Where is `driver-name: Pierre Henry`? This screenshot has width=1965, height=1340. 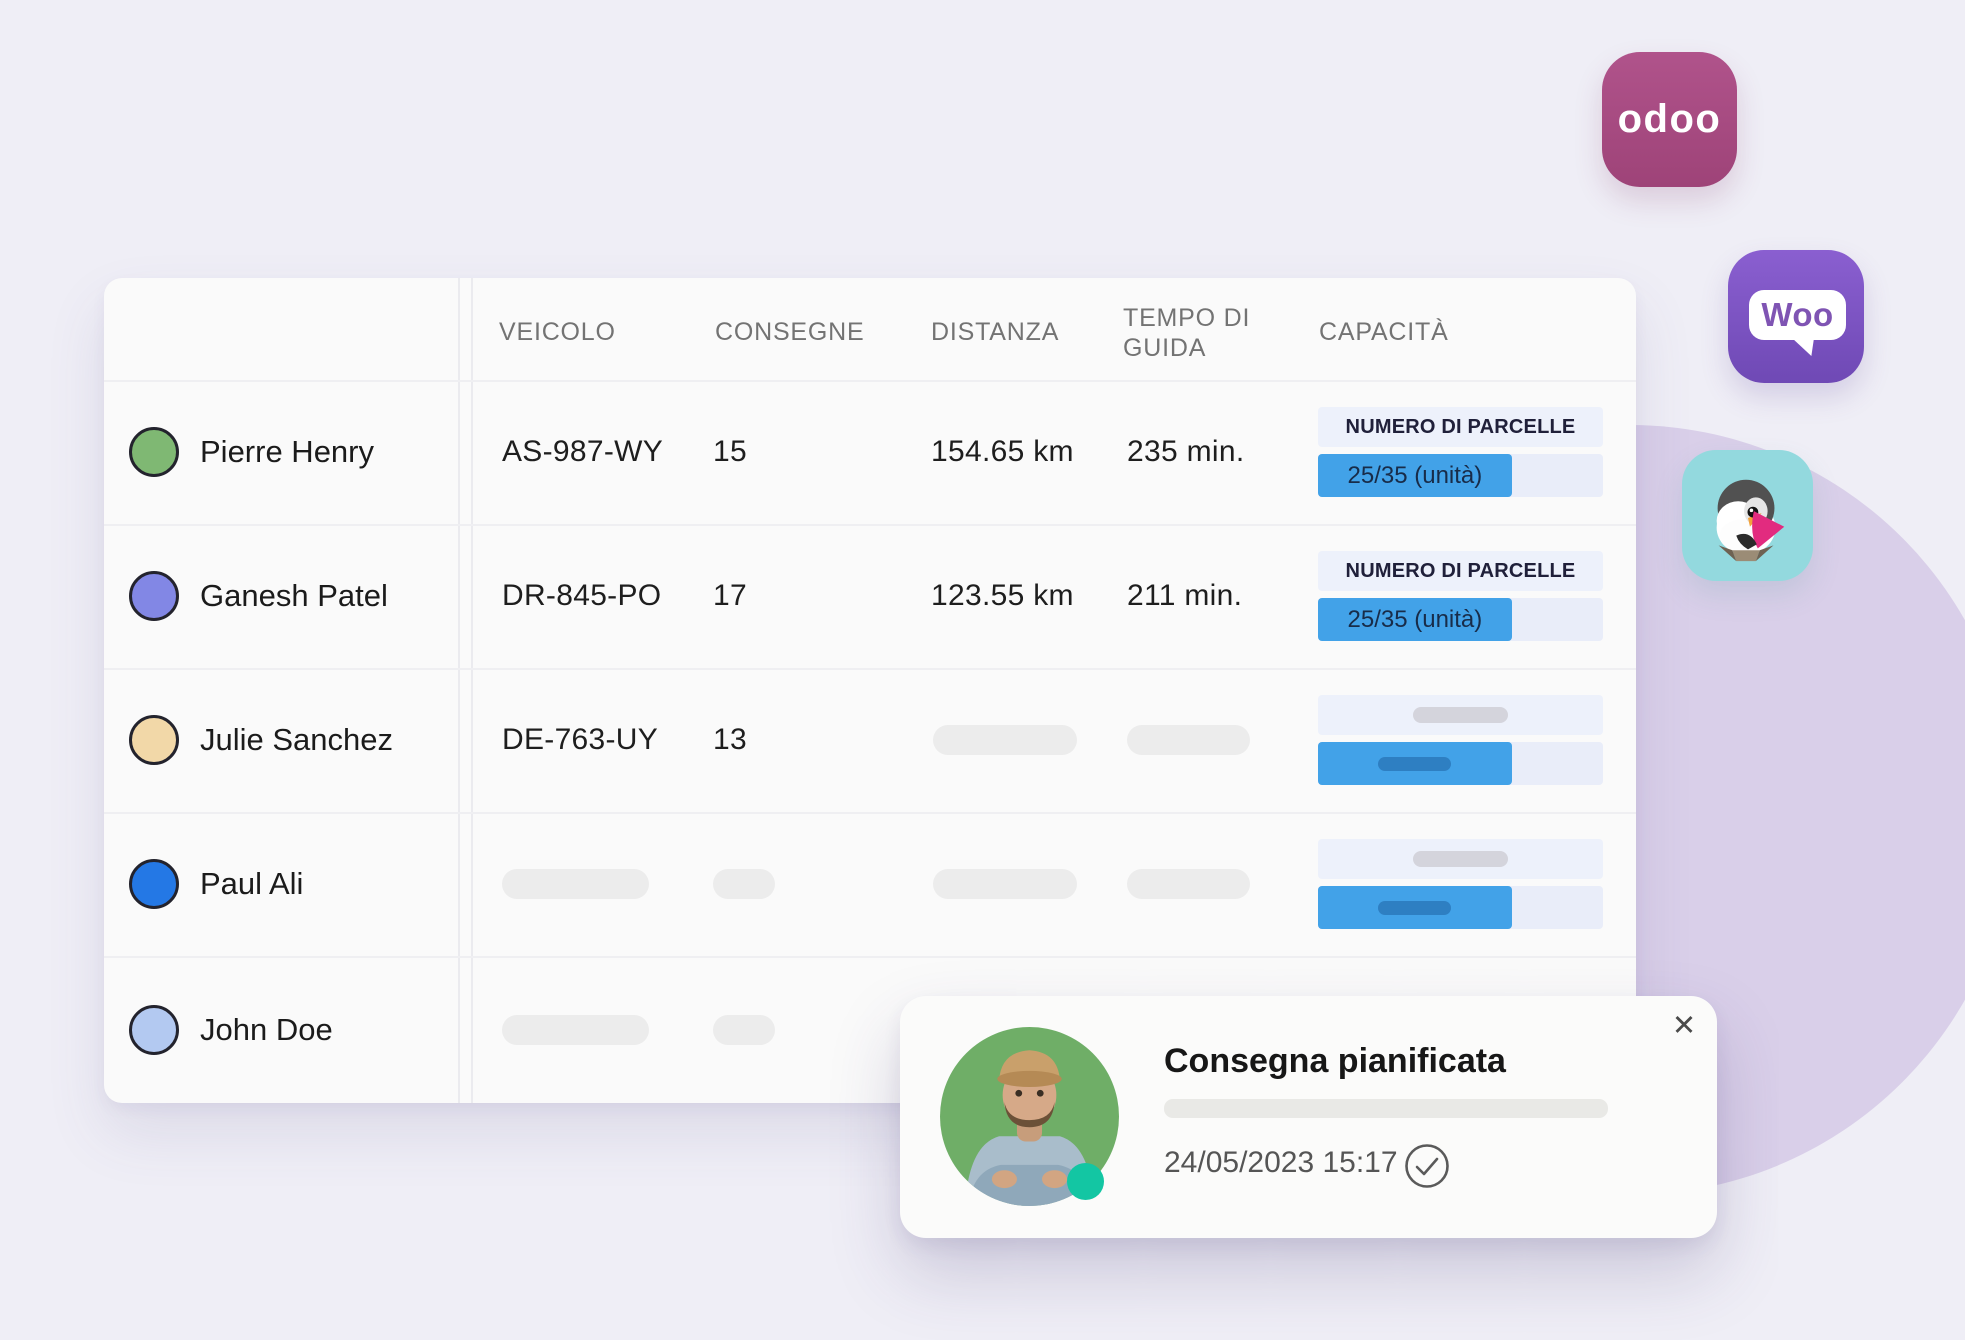
driver-name: Pierre Henry is located at coordinates (287, 451).